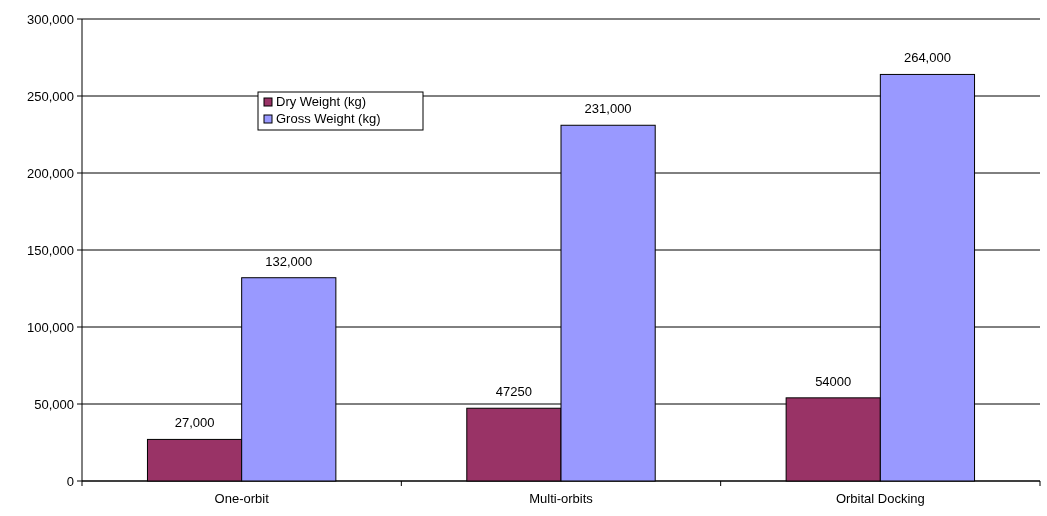 This screenshot has width=1047, height=516. Describe the element at coordinates (833, 381) in the screenshot. I see `data-label: 54000` at that location.